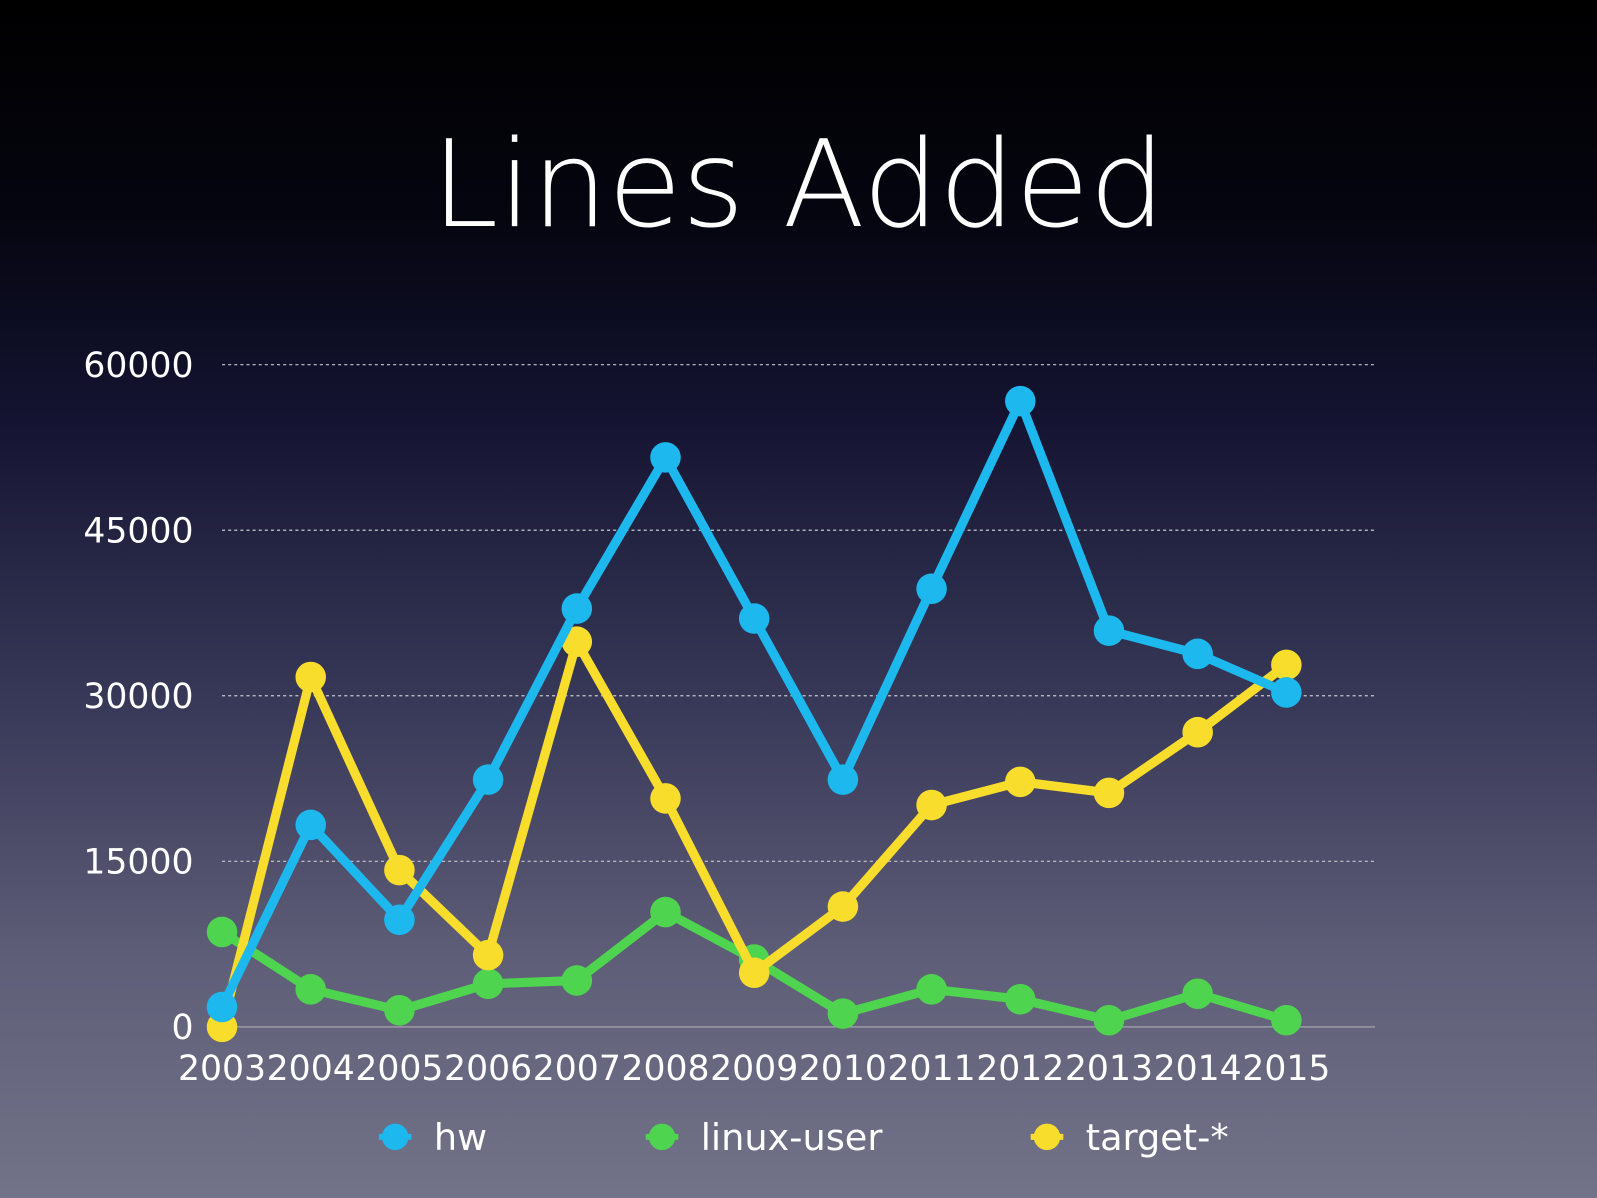  What do you see at coordinates (138, 366) in the screenshot?
I see `y-tick-label: 60000` at bounding box center [138, 366].